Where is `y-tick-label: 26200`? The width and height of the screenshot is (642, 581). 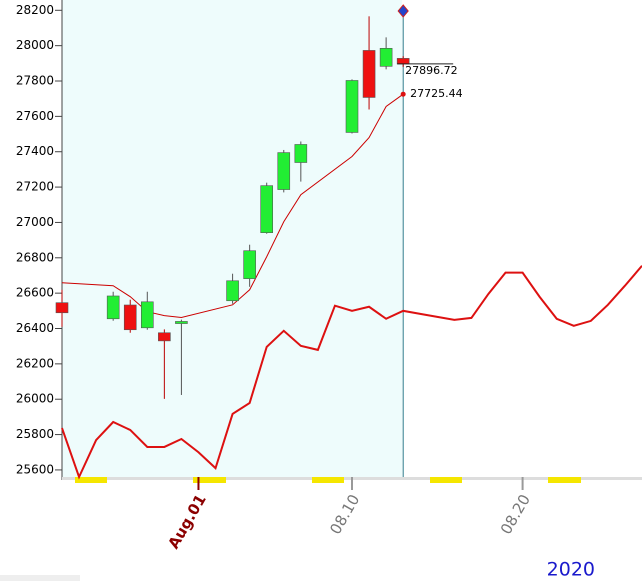 y-tick-label: 26200 is located at coordinates (35, 363).